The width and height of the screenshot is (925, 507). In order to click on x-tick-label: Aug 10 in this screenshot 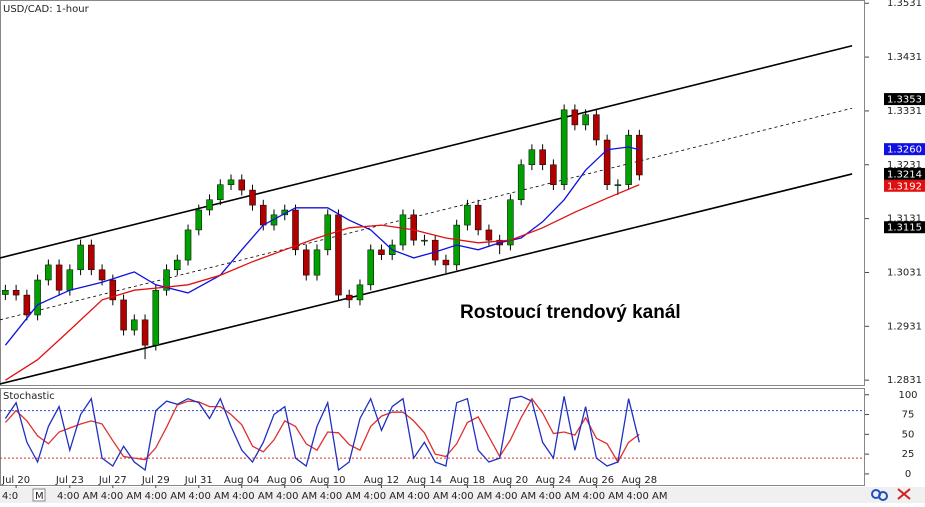, I will do `click(327, 480)`.